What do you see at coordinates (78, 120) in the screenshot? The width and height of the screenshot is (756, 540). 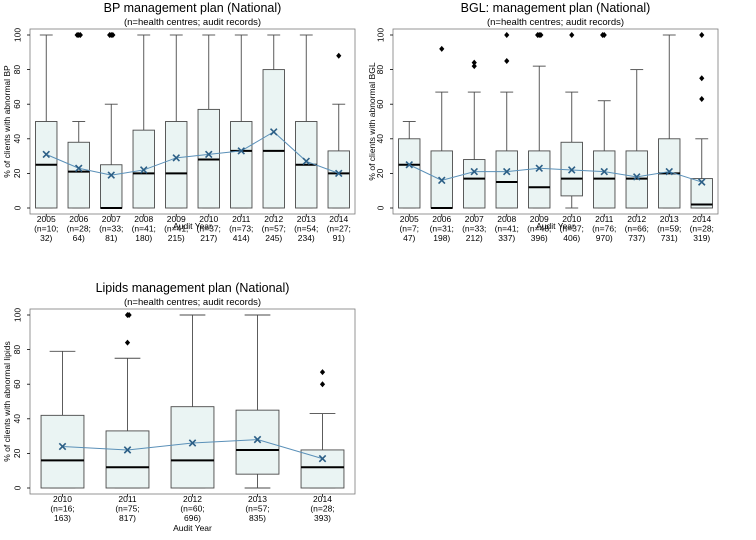 I see `box-2006` at bounding box center [78, 120].